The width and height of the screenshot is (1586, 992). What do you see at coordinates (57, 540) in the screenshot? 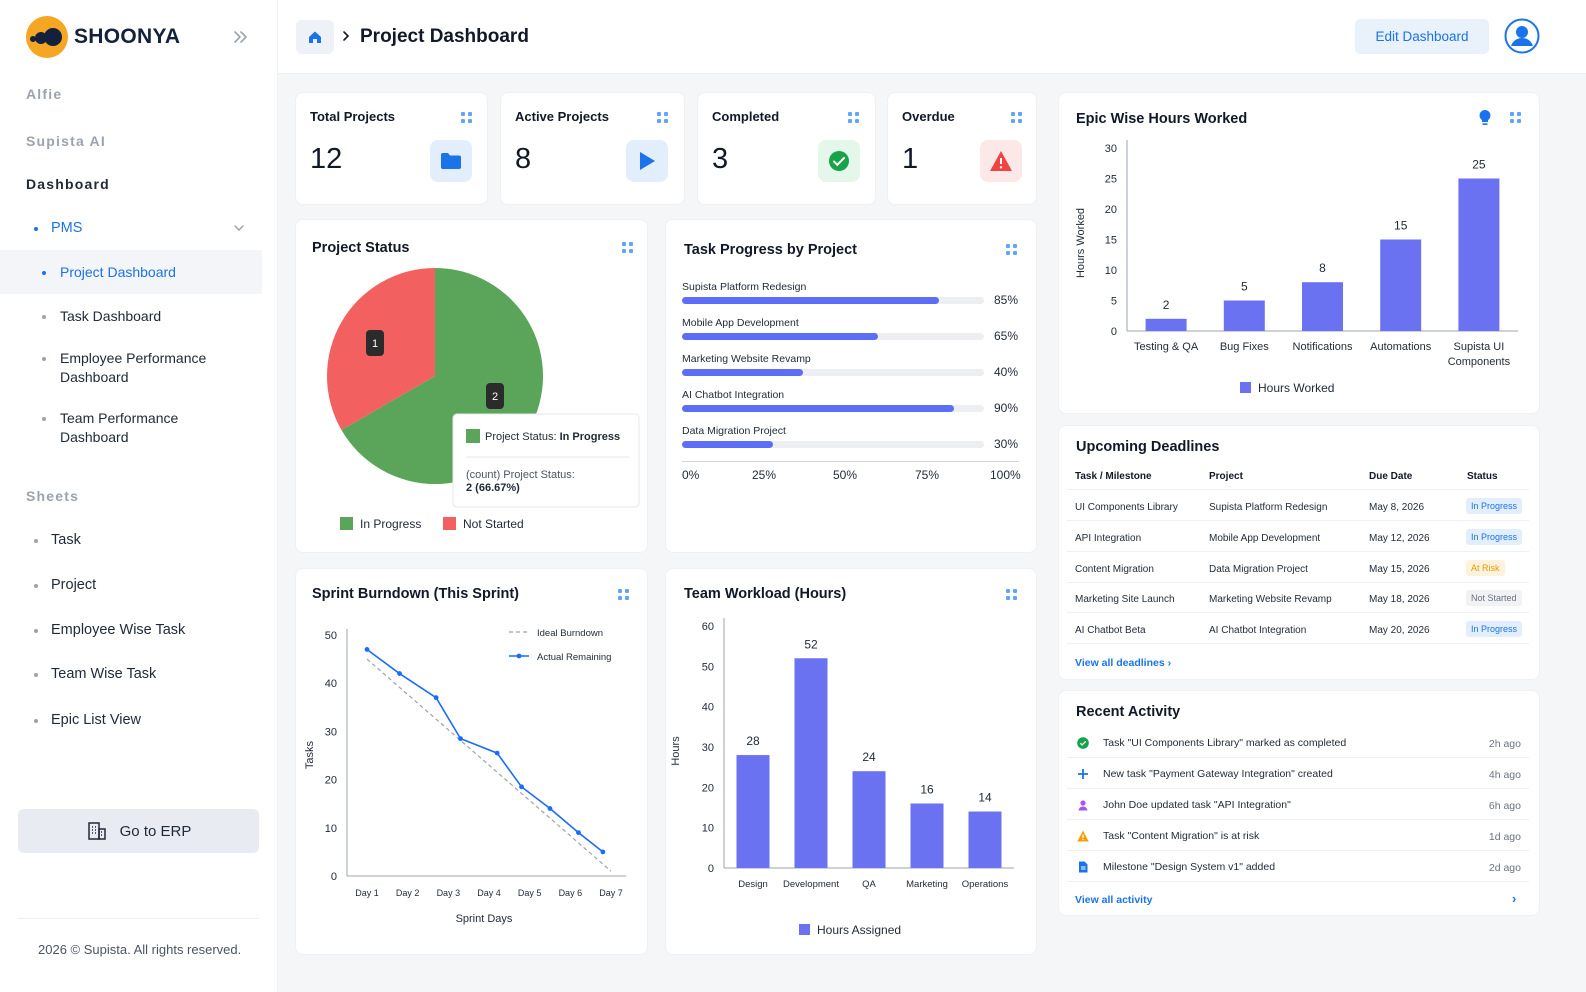
I see `sidebar-item-task: Task` at bounding box center [57, 540].